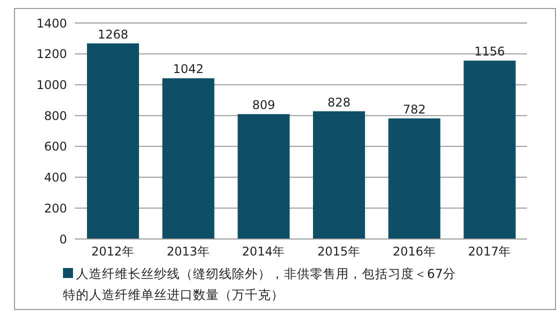 The height and width of the screenshot is (332, 560). Describe the element at coordinates (51, 23) in the screenshot. I see `y-tick-label: 1400` at that location.